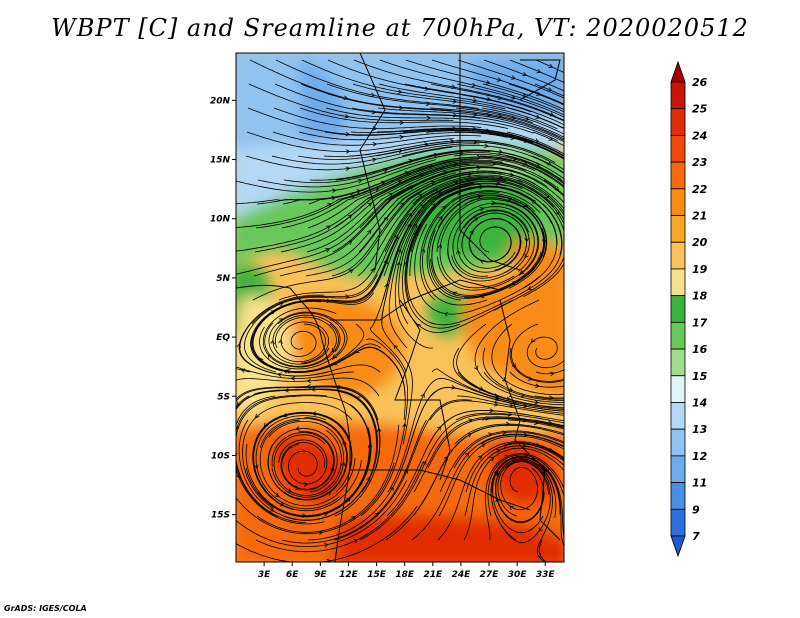  What do you see at coordinates (700, 269) in the screenshot?
I see `colorbar-level-label: 19` at bounding box center [700, 269].